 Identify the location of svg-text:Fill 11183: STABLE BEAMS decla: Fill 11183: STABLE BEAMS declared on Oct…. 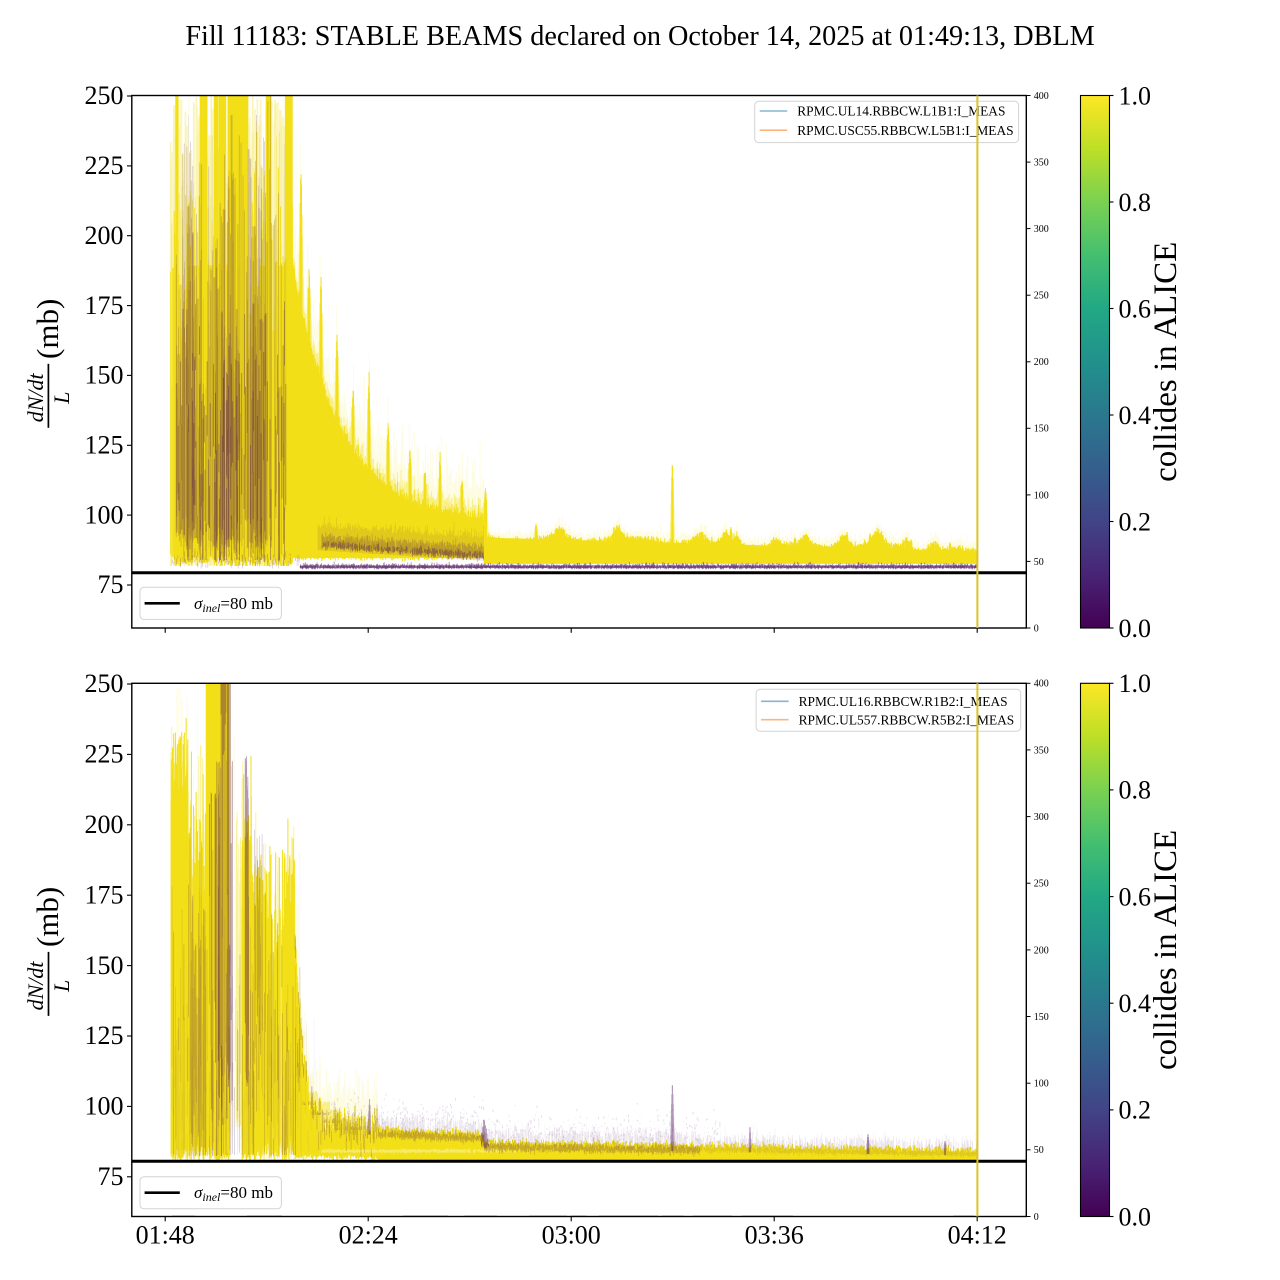
(639, 36).